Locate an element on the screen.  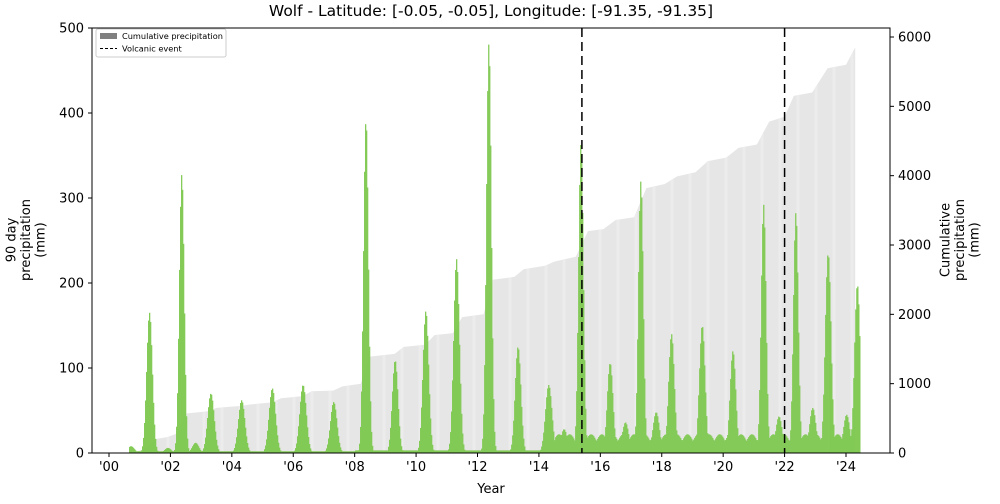
y-right-tick-label: 0 is located at coordinates (902, 454).